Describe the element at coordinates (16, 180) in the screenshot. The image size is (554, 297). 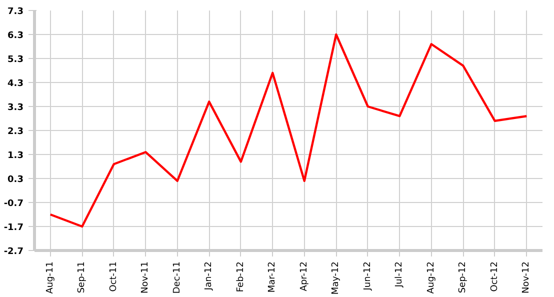
I see `y-tick-label: 0.3` at that location.